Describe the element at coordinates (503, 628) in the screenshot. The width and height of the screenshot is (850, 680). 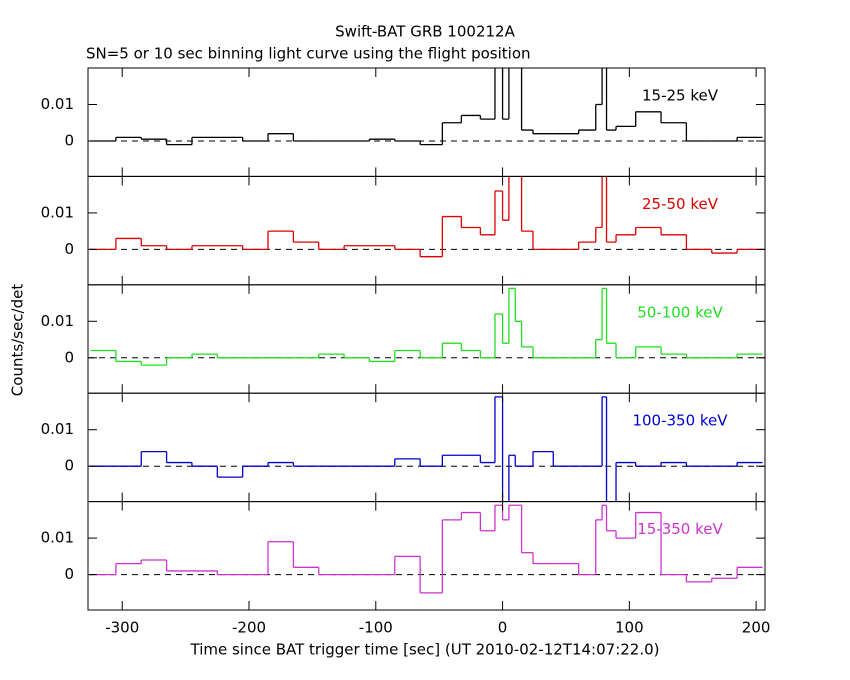
I see `x-tick-label: 0` at that location.